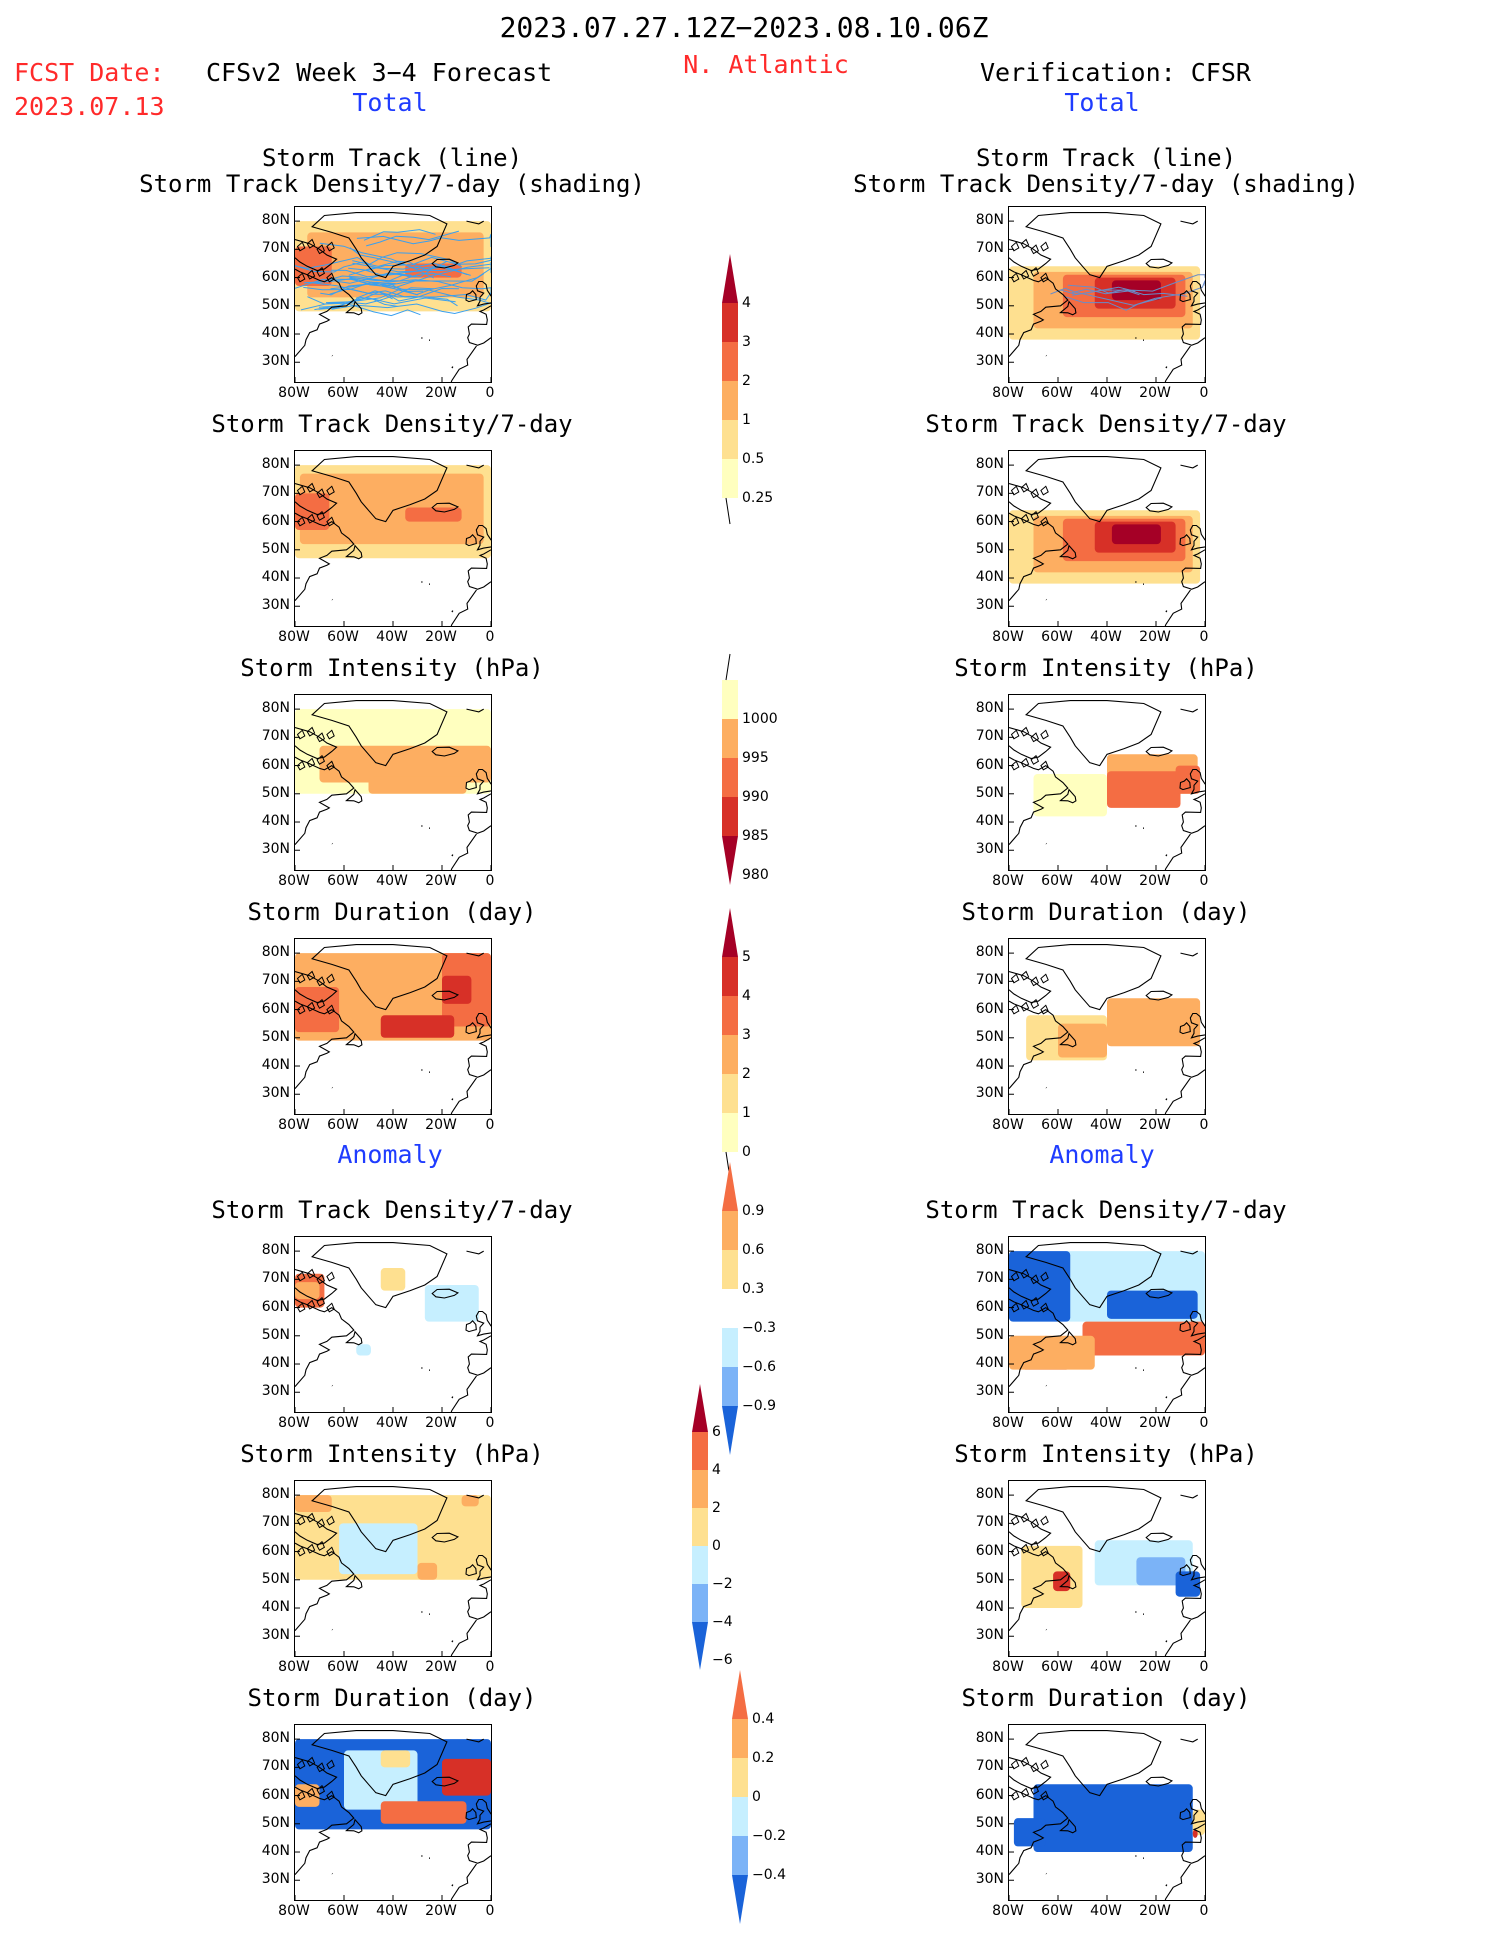  What do you see at coordinates (273, 793) in the screenshot?
I see `fc-intensity-lat-label: 50N` at bounding box center [273, 793].